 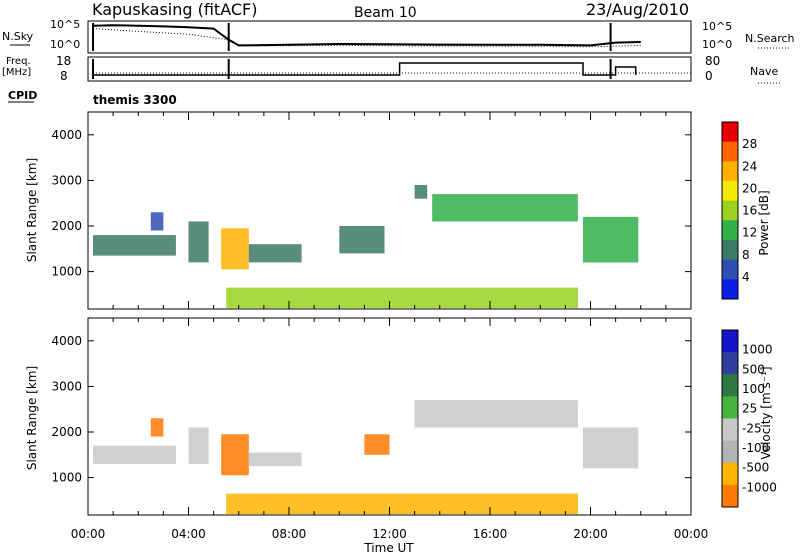 What do you see at coordinates (749, 144) in the screenshot?
I see `power-colorbar-tick: 28` at bounding box center [749, 144].